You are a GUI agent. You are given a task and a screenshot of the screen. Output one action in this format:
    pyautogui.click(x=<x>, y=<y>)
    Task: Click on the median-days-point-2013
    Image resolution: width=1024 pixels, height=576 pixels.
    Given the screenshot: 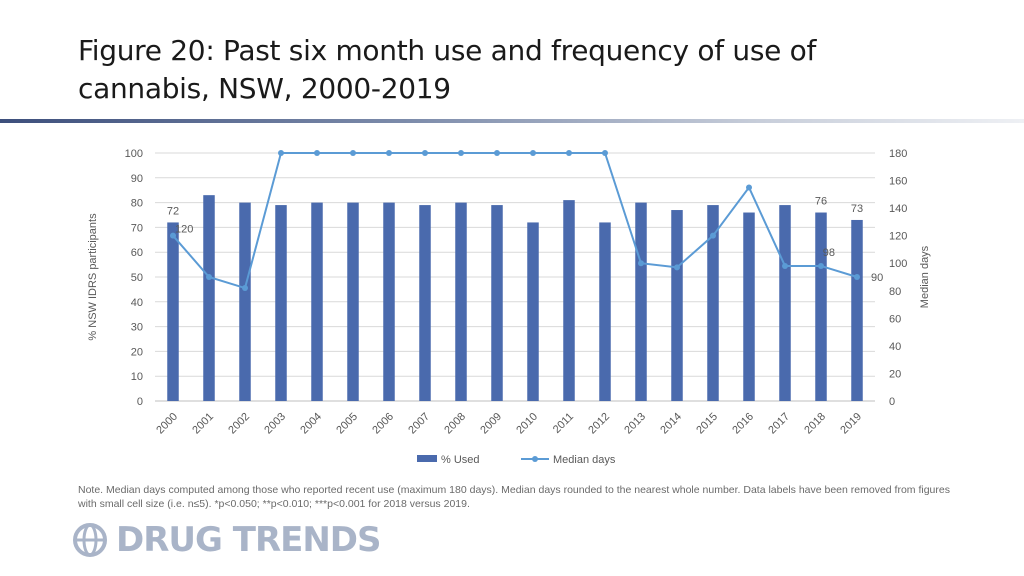 What is the action you would take?
    pyautogui.click(x=641, y=263)
    